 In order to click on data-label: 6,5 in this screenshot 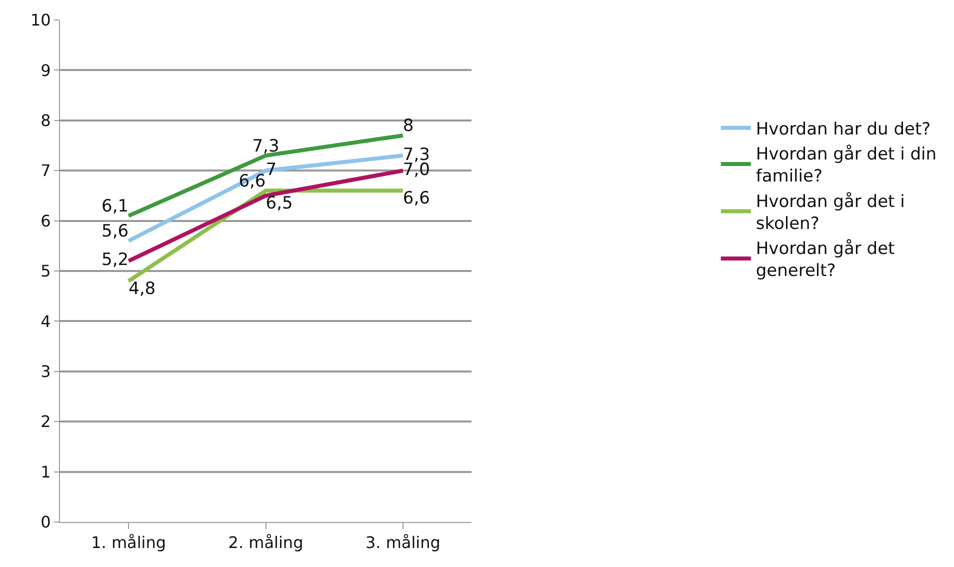, I will do `click(279, 203)`.